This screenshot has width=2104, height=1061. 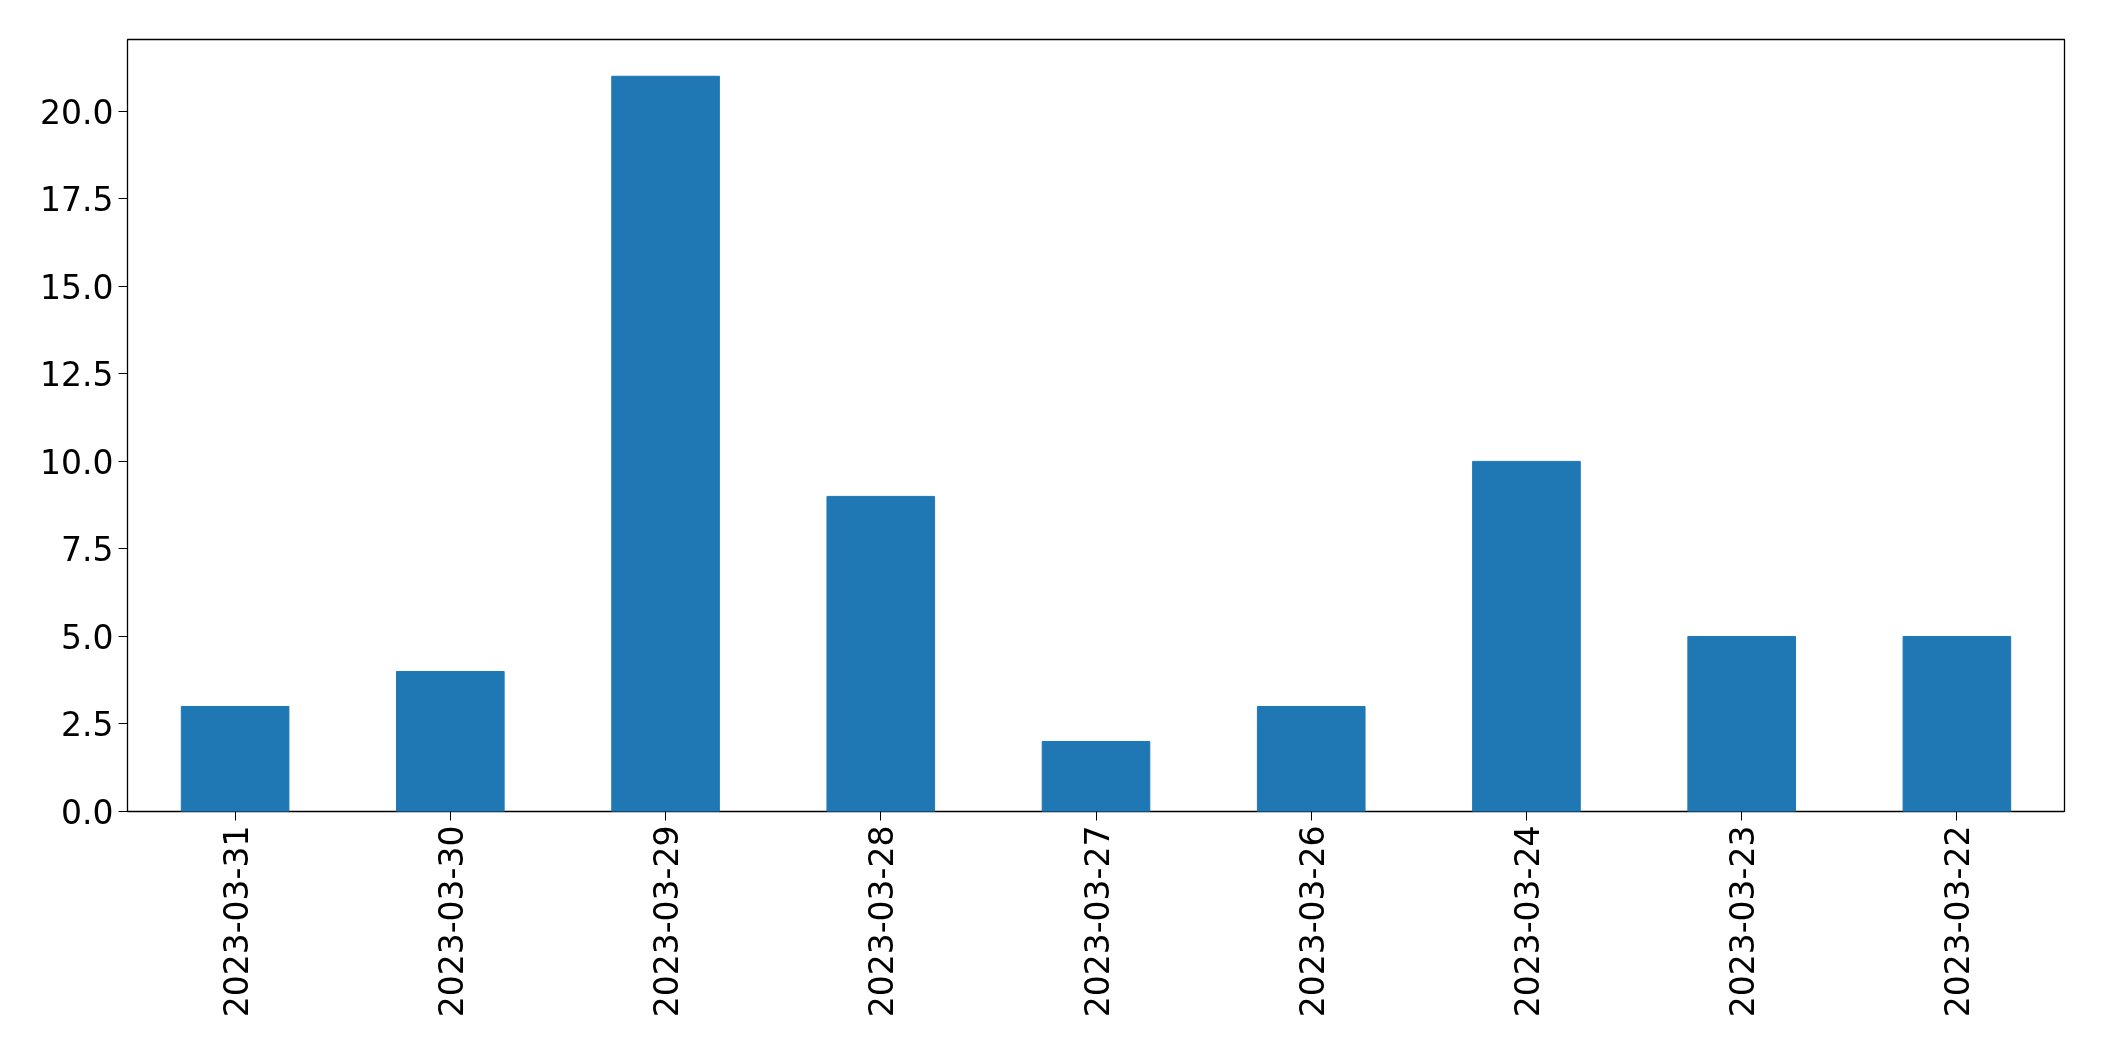 What do you see at coordinates (882, 921) in the screenshot?
I see `x-tick-label: 2023-03-28` at bounding box center [882, 921].